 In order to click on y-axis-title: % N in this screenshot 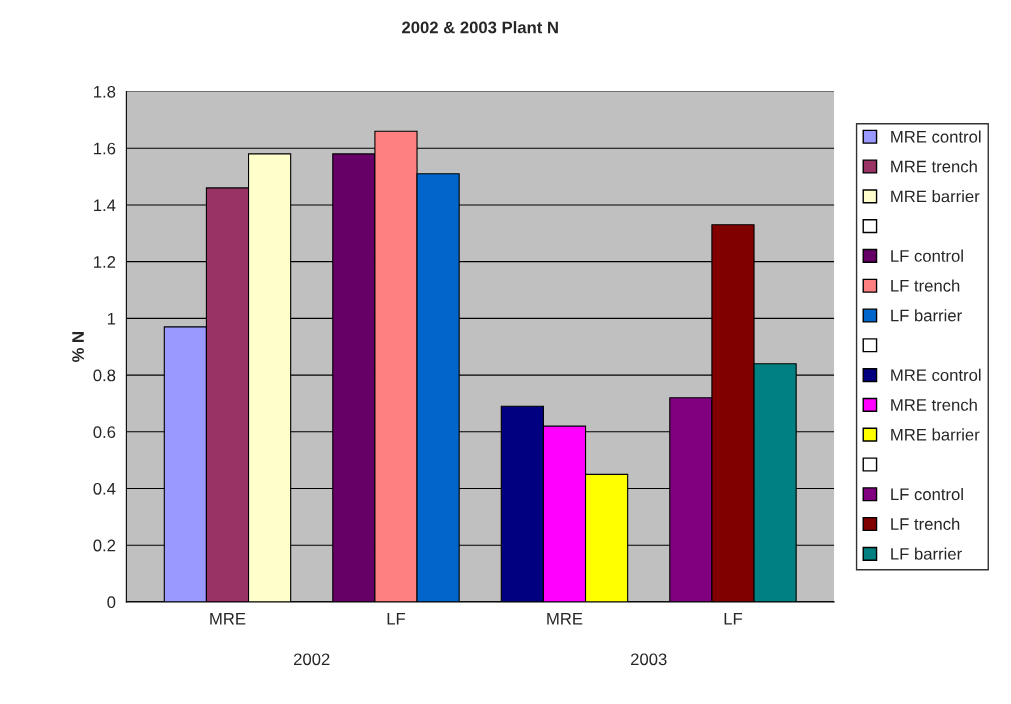, I will do `click(78, 347)`.